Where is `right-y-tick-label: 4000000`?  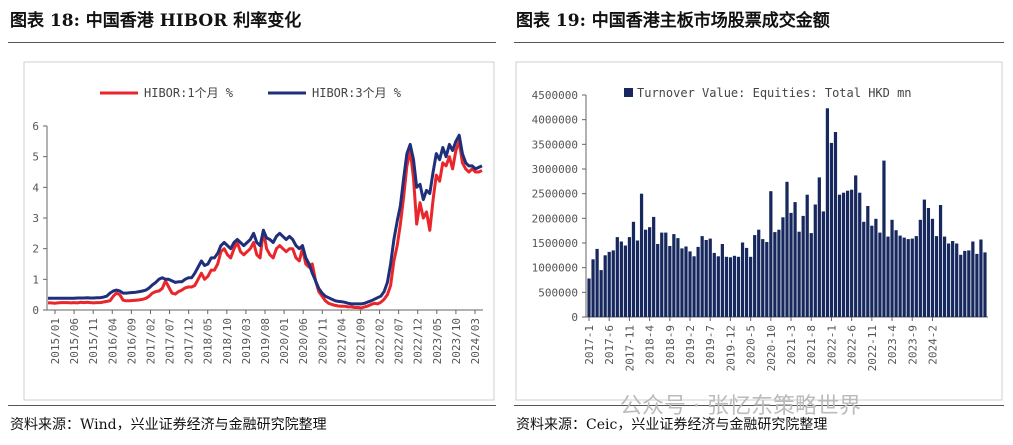 right-y-tick-label: 4000000 is located at coordinates (555, 120).